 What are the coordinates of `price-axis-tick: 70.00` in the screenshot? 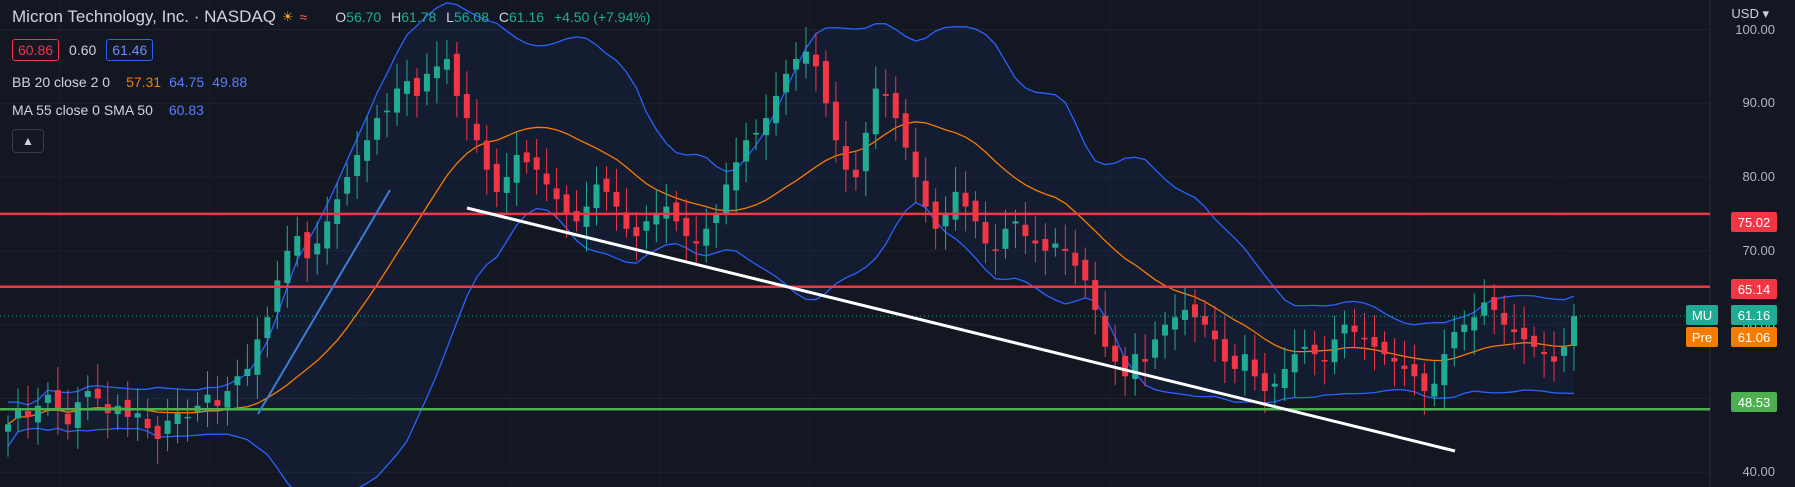 It's located at (1758, 250).